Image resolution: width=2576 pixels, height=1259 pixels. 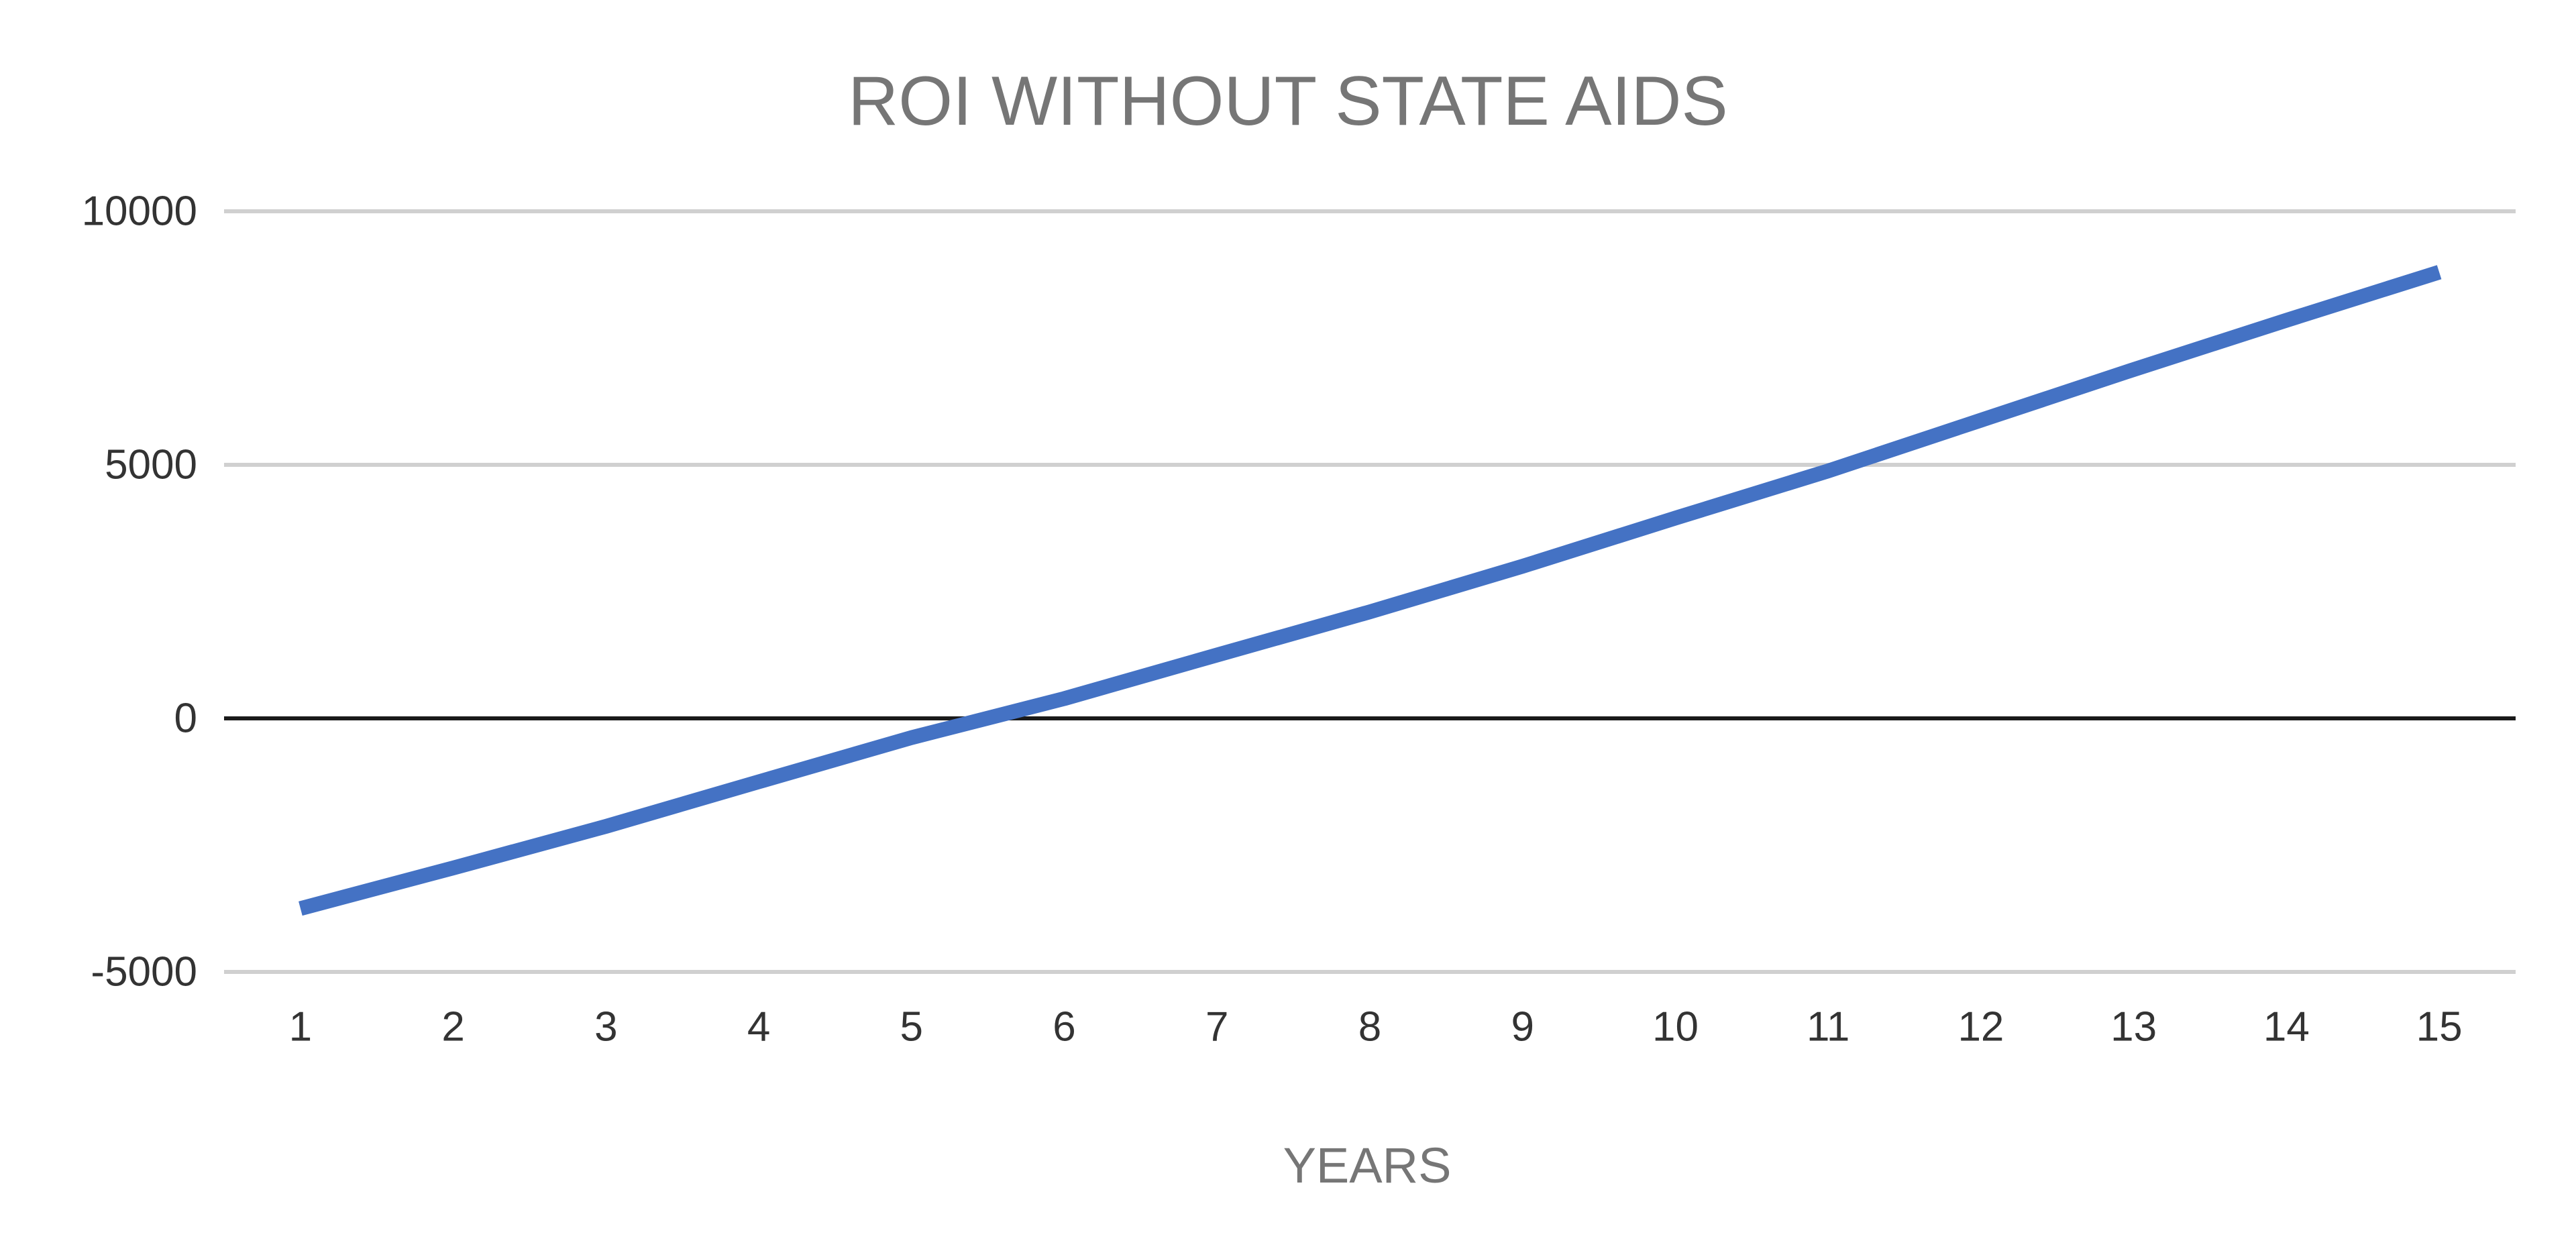 What do you see at coordinates (2133, 1027) in the screenshot?
I see `x-tick-label: 13` at bounding box center [2133, 1027].